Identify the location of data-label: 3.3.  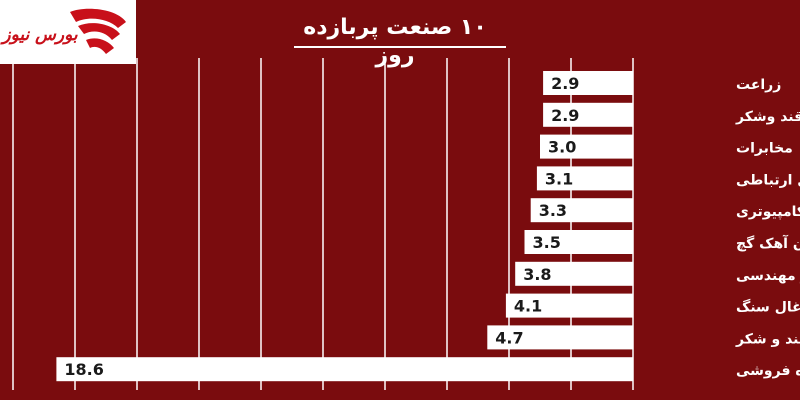
(553, 210).